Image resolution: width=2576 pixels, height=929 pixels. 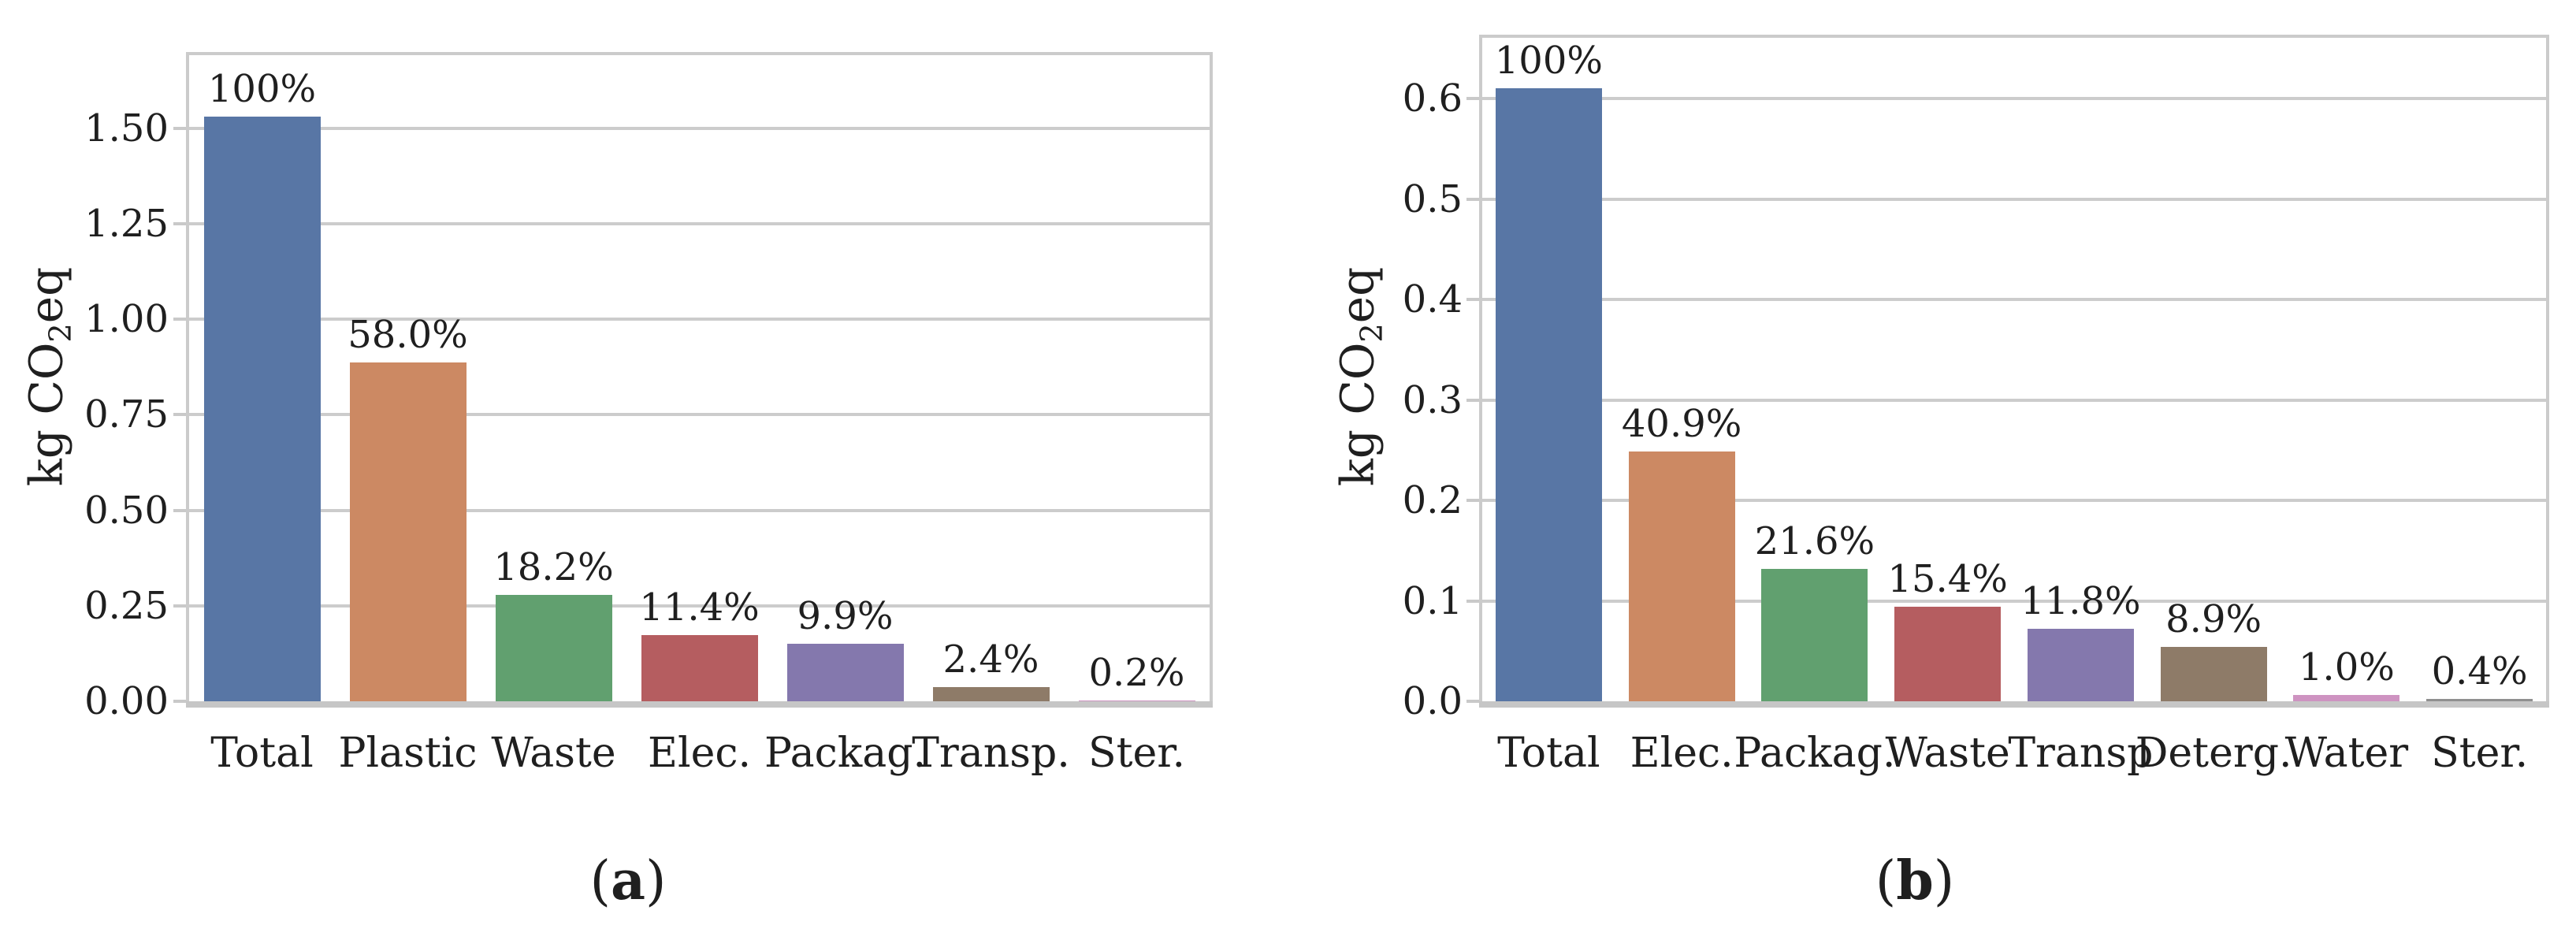 I want to click on x-tick-label-plastic: Plastic, so click(x=408, y=753).